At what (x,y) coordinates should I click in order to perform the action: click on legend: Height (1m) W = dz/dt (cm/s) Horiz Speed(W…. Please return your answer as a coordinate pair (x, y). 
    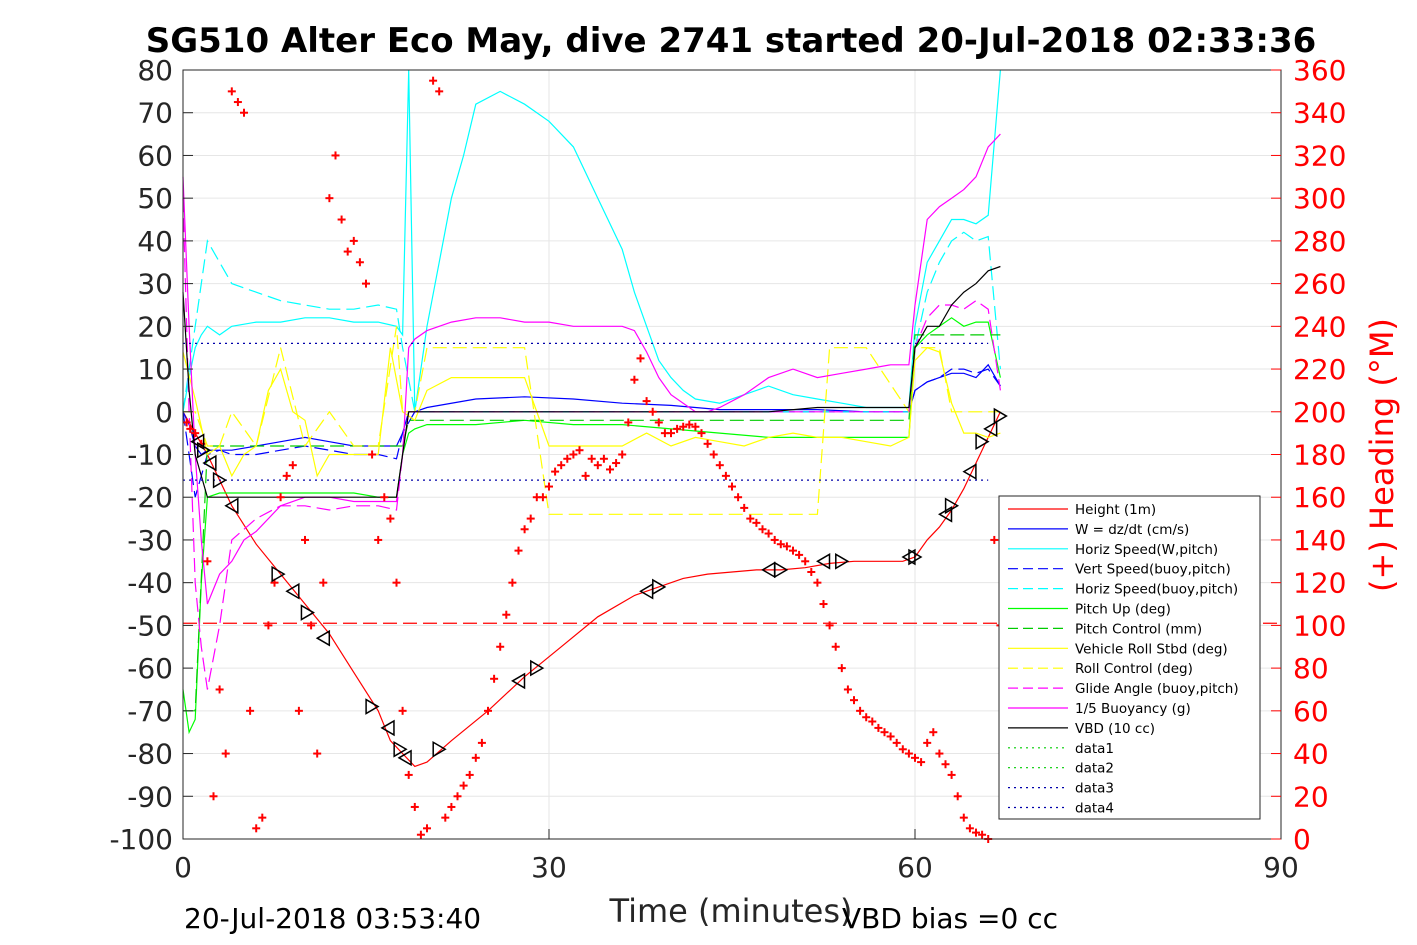
    Looking at the image, I should click on (1129, 657).